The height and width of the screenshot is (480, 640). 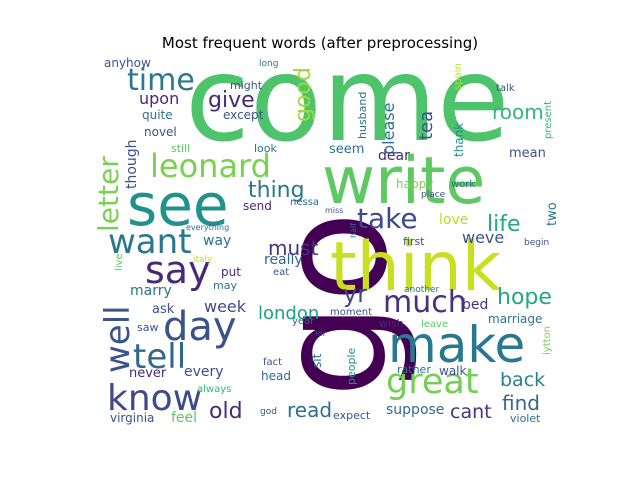 What do you see at coordinates (346, 149) in the screenshot?
I see `word-seem: seem` at bounding box center [346, 149].